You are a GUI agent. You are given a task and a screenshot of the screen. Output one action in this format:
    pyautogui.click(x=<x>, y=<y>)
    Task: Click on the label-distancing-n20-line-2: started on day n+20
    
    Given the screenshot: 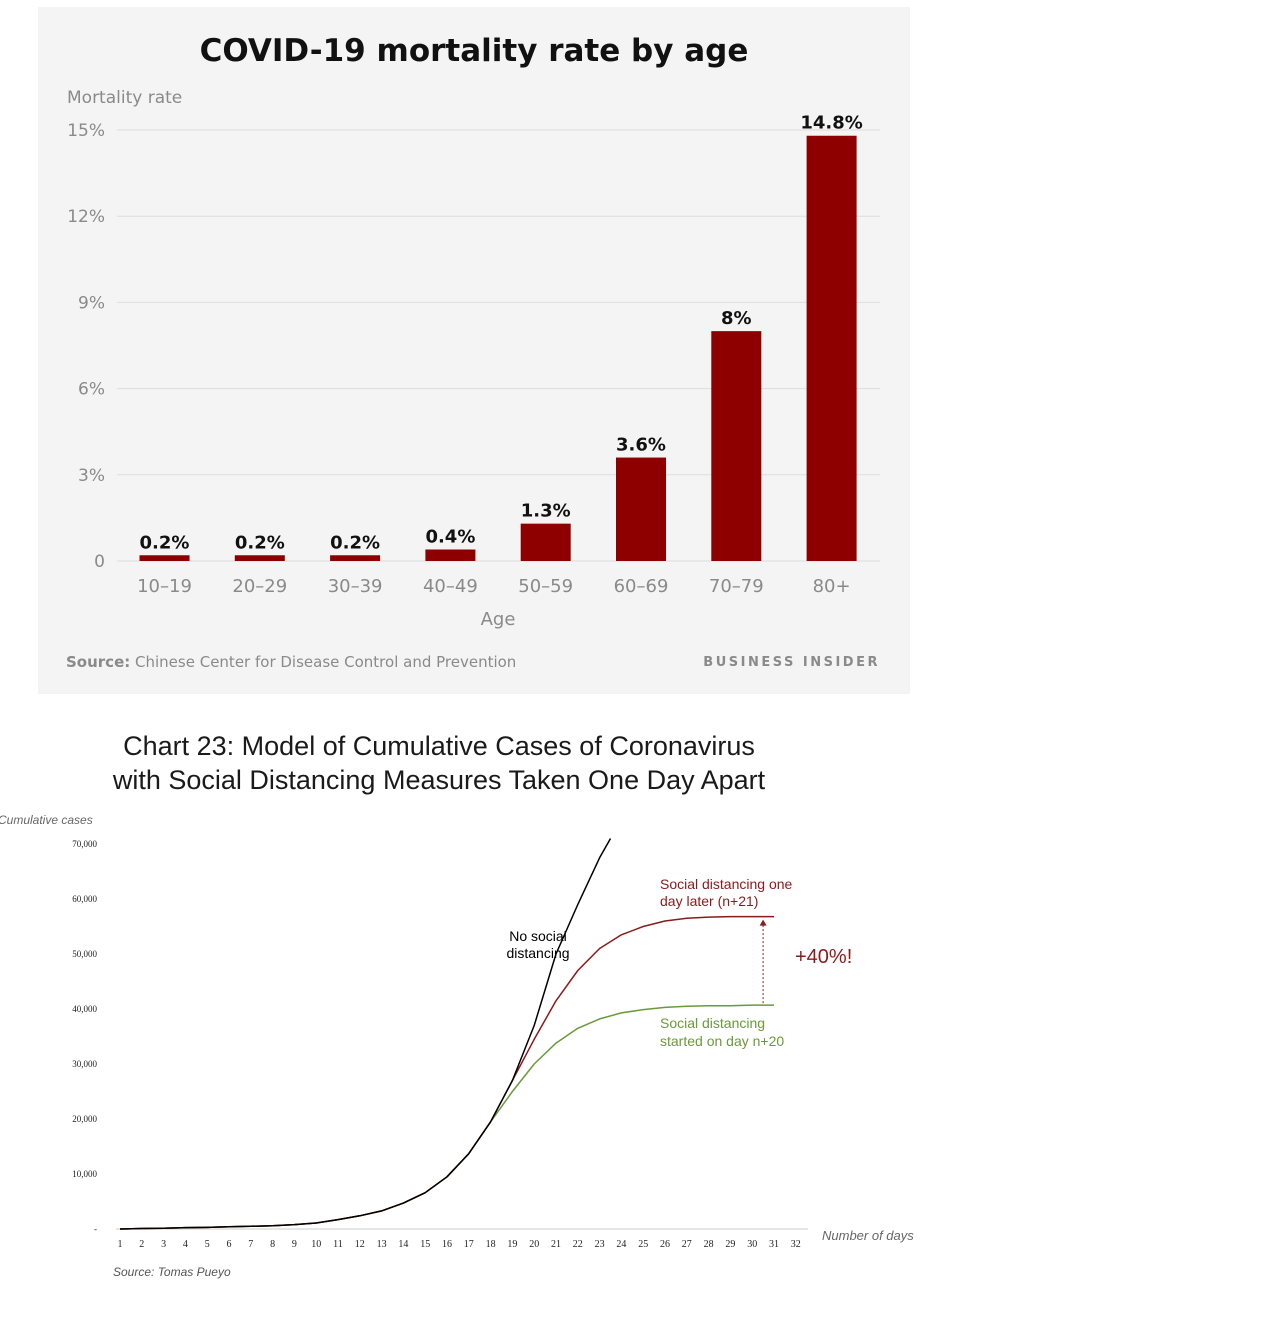 What is the action you would take?
    pyautogui.click(x=722, y=1041)
    